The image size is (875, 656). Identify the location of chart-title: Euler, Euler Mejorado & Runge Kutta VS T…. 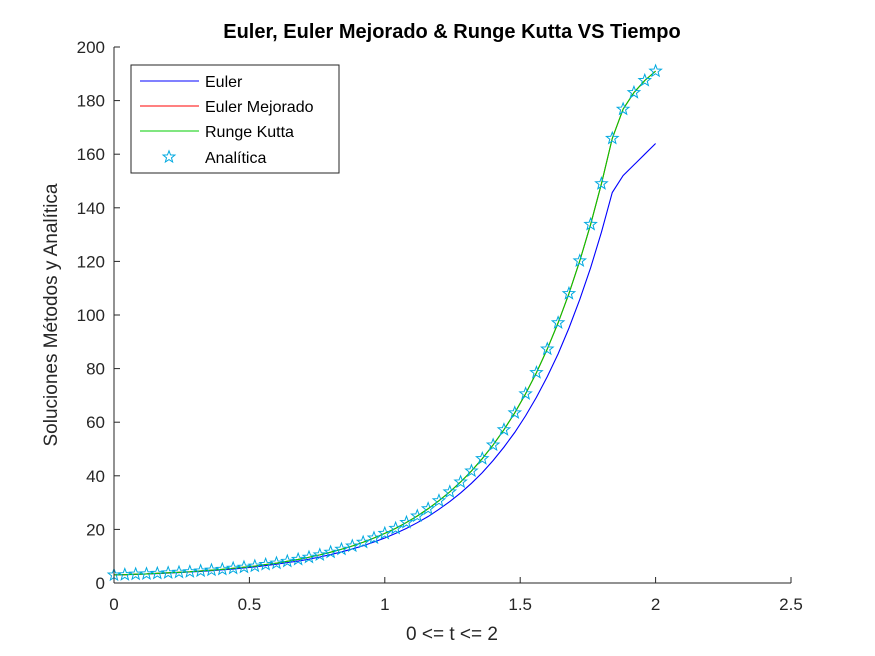
(451, 32).